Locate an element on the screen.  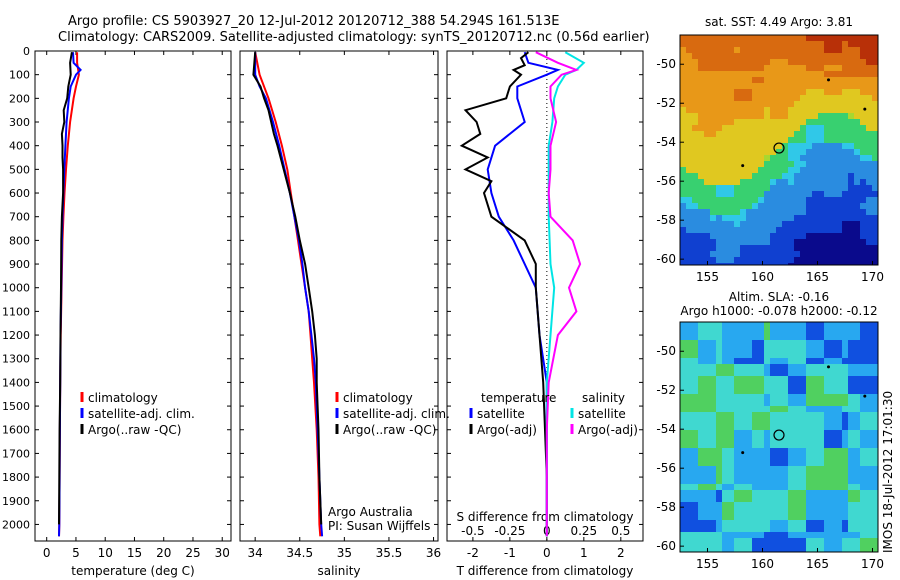
annotation-text: PI: Susan Wijffels is located at coordinates (379, 526).